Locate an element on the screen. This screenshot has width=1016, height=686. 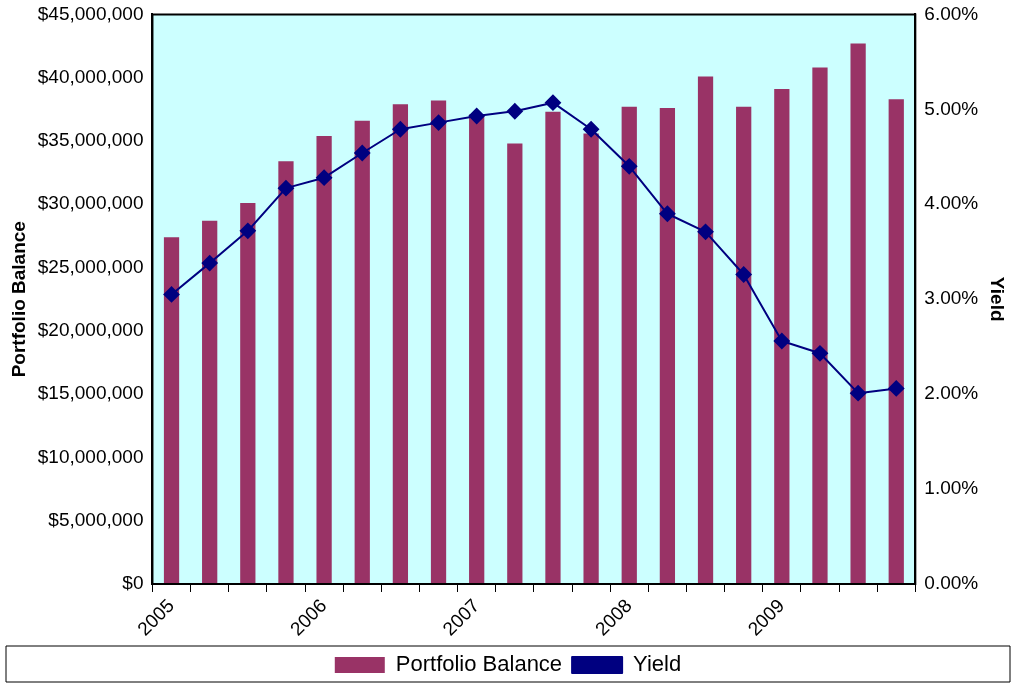
y2-tick-label: 0.00% is located at coordinates (951, 583).